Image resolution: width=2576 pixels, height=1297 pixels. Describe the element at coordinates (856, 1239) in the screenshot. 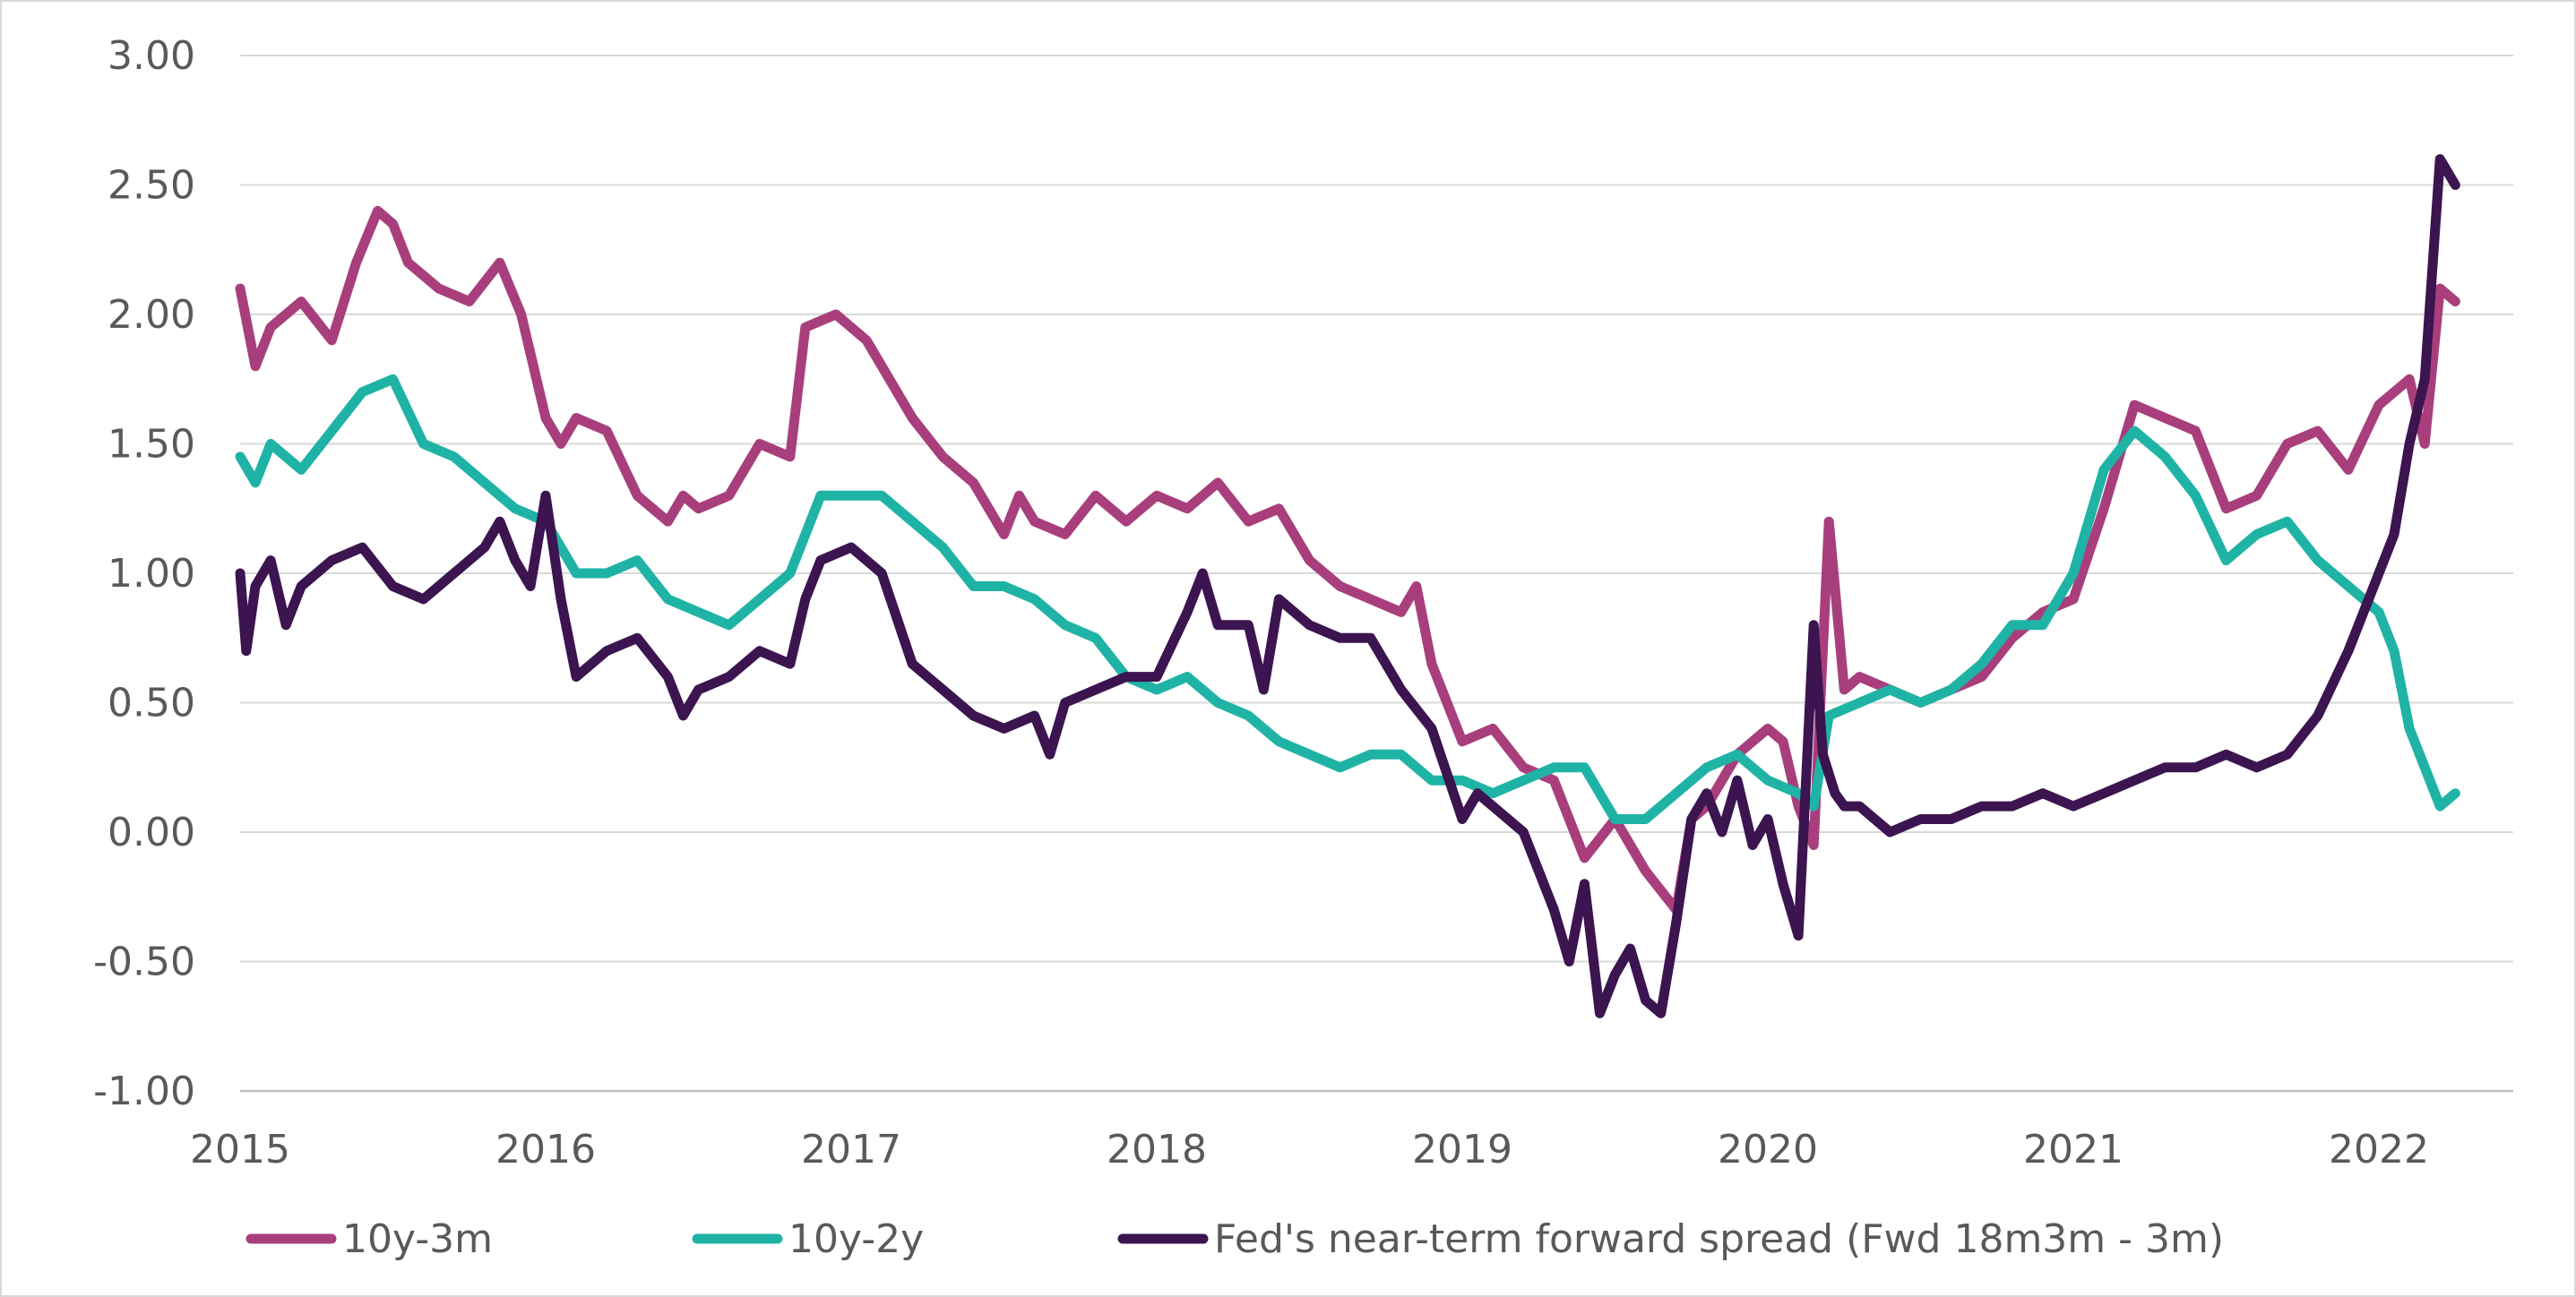

I see `legend-label: 10y-2y` at that location.